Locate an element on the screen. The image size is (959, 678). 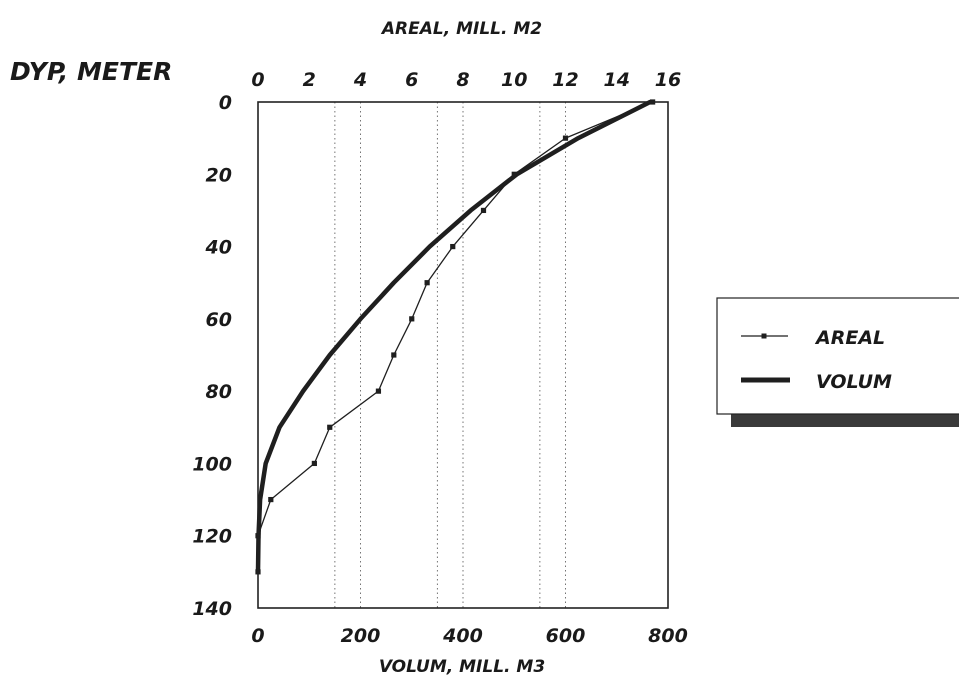
top-axis-title: AREAL, MILL. M2 is located at coordinates (461, 29).